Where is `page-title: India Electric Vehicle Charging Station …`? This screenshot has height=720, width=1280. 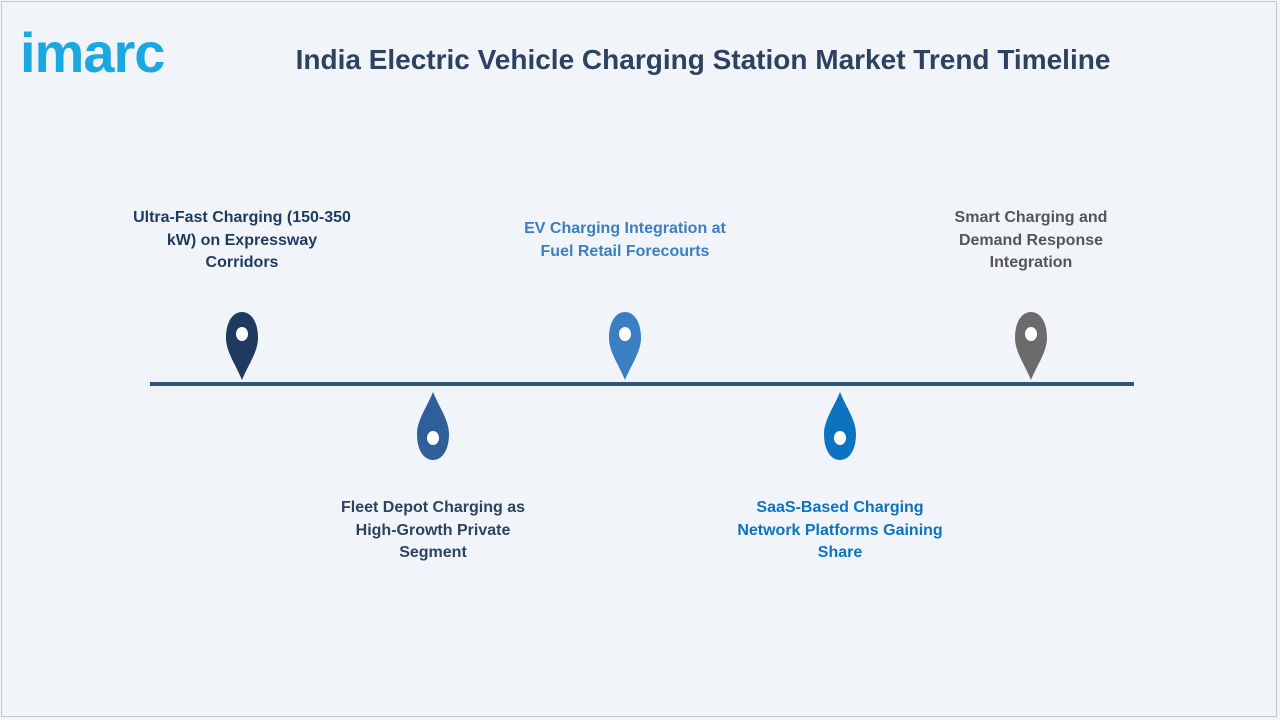
page-title: India Electric Vehicle Charging Station … is located at coordinates (703, 59).